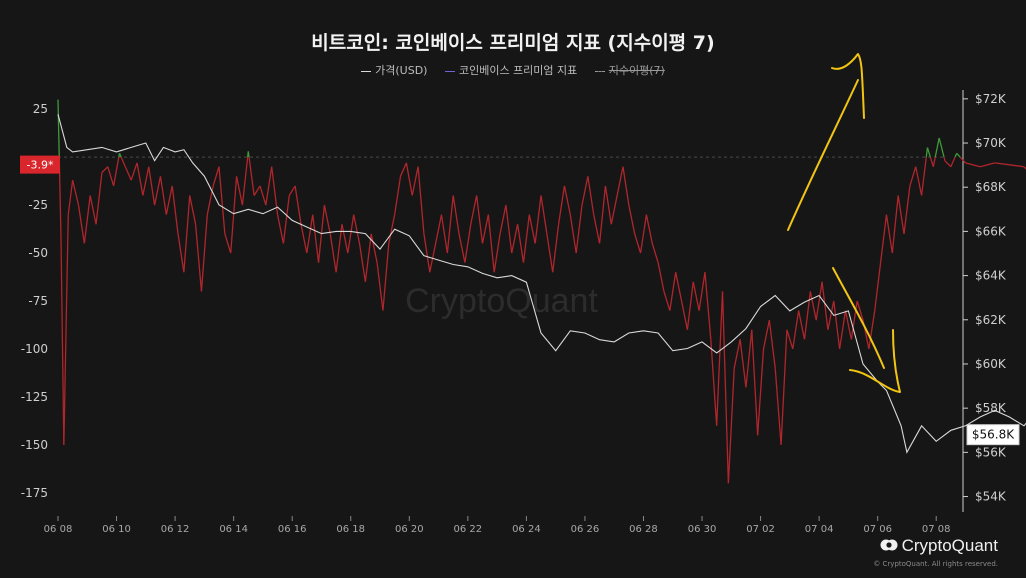 Image resolution: width=1026 pixels, height=578 pixels. What do you see at coordinates (993, 435) in the screenshot?
I see `current-price-badge` at bounding box center [993, 435].